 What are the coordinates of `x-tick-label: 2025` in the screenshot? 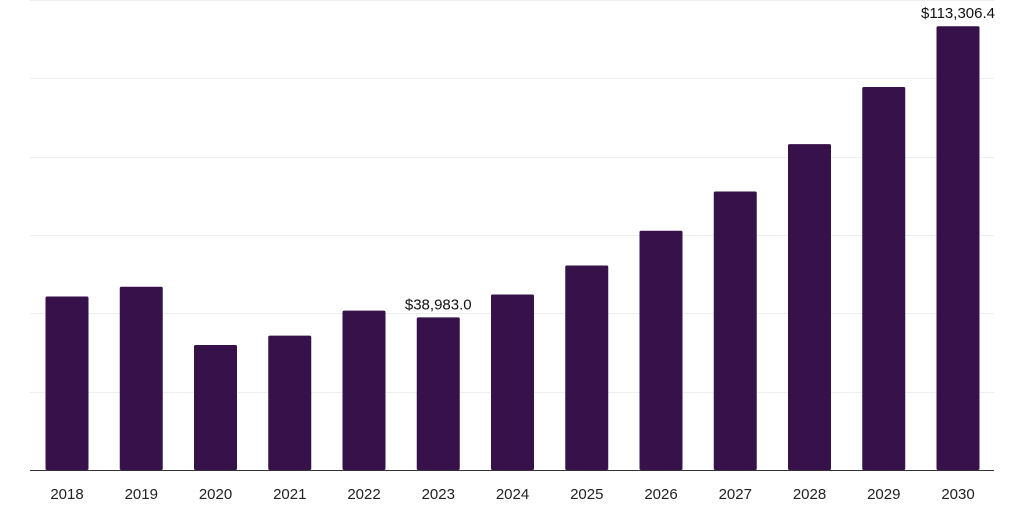 It's located at (586, 494).